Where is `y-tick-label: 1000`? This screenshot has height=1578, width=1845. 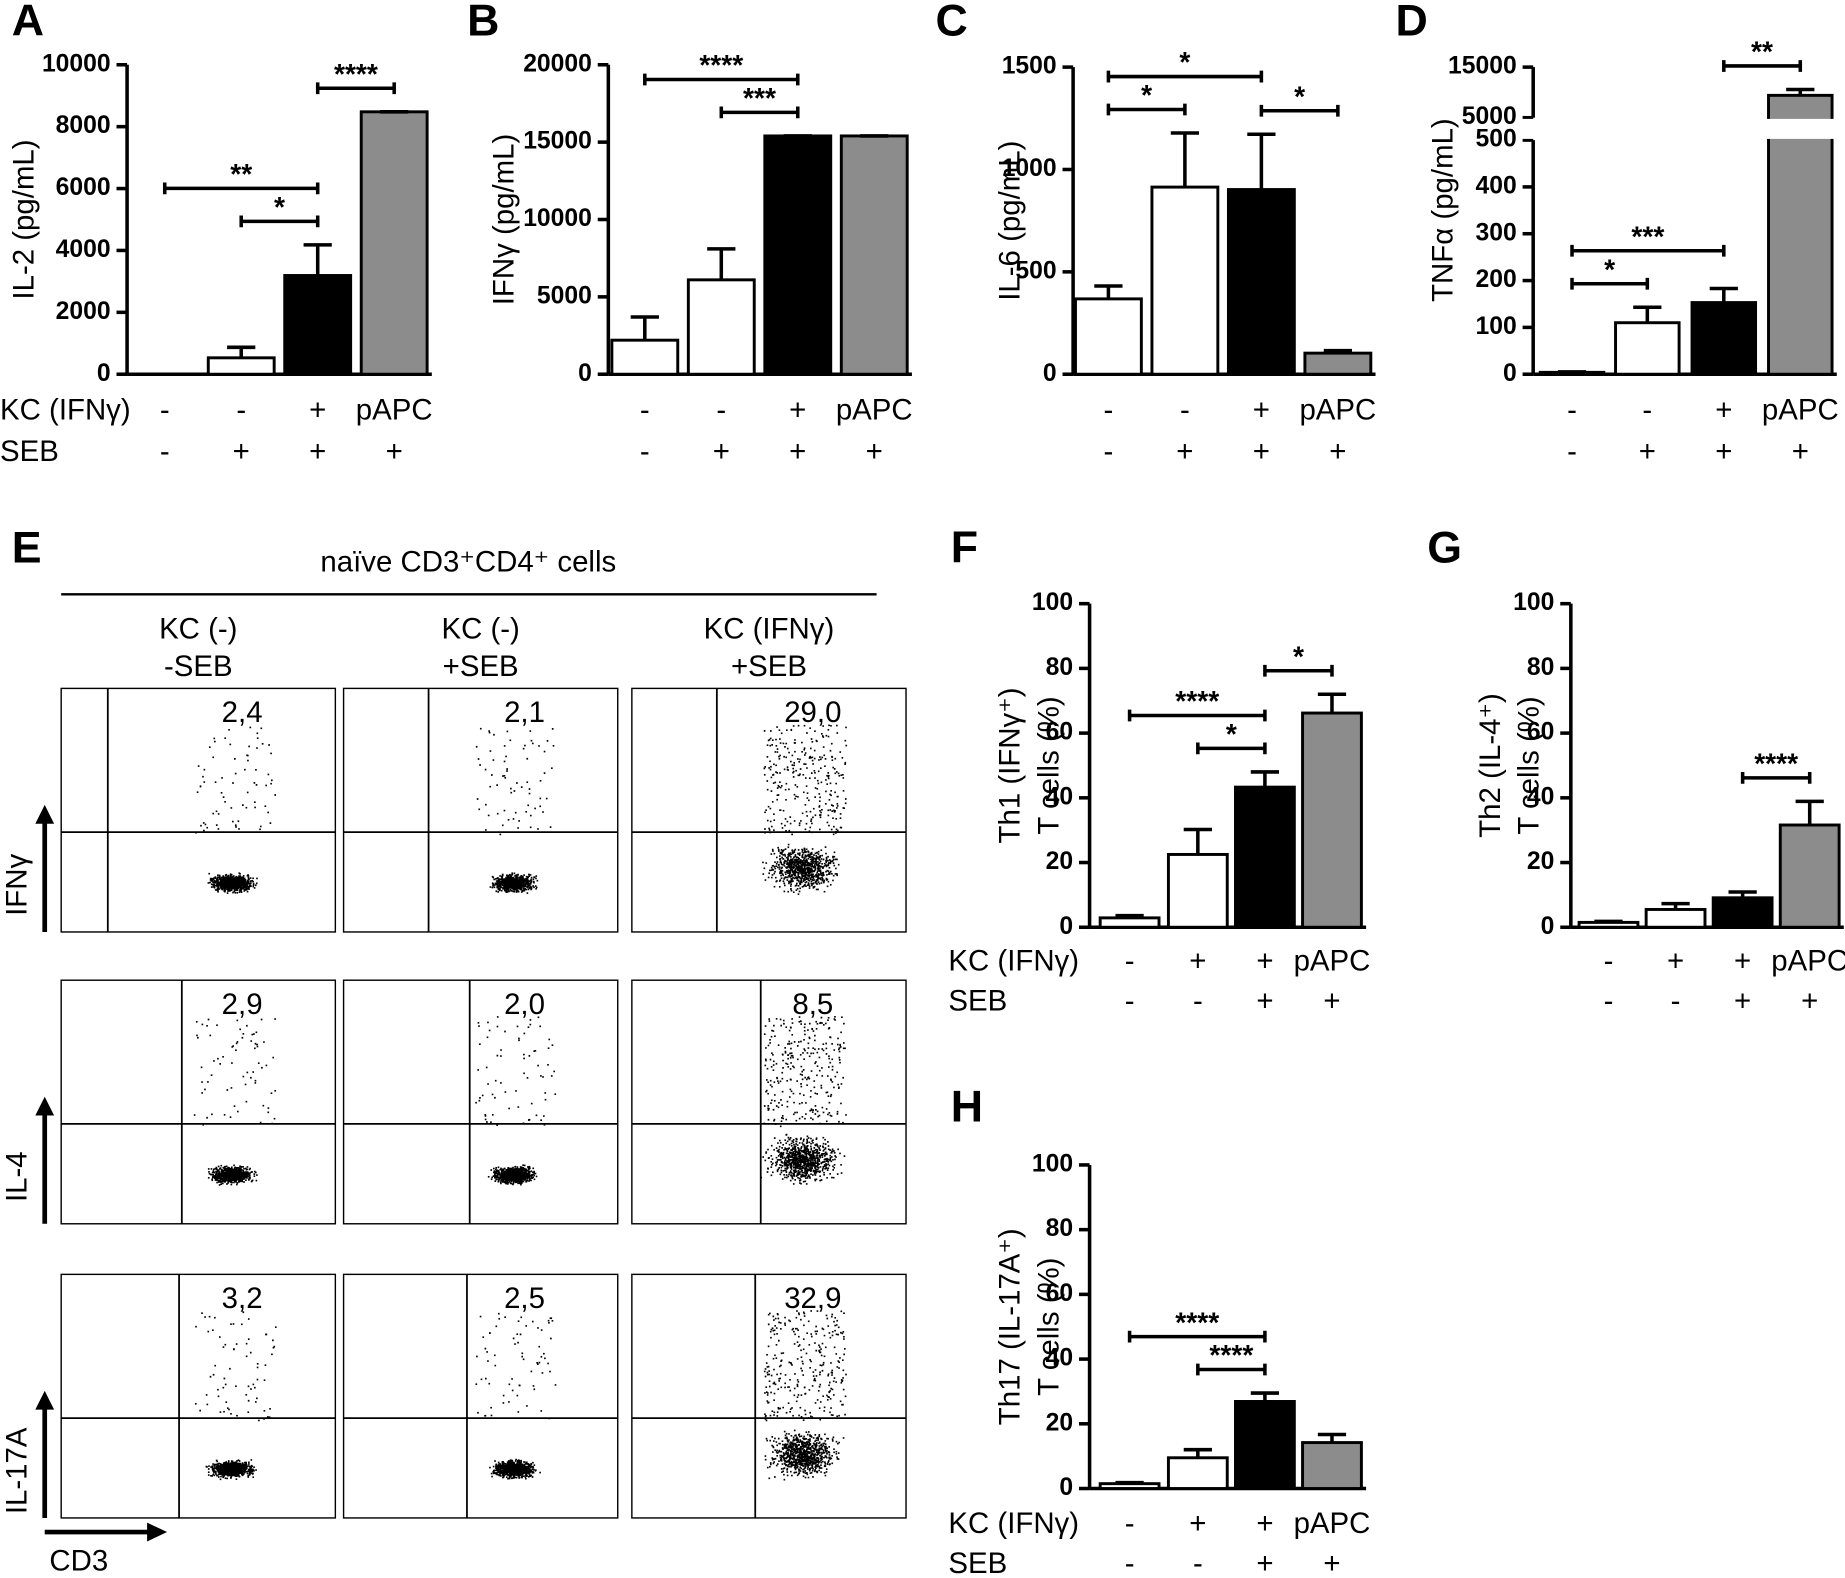
y-tick-label: 1000 is located at coordinates (1029, 168).